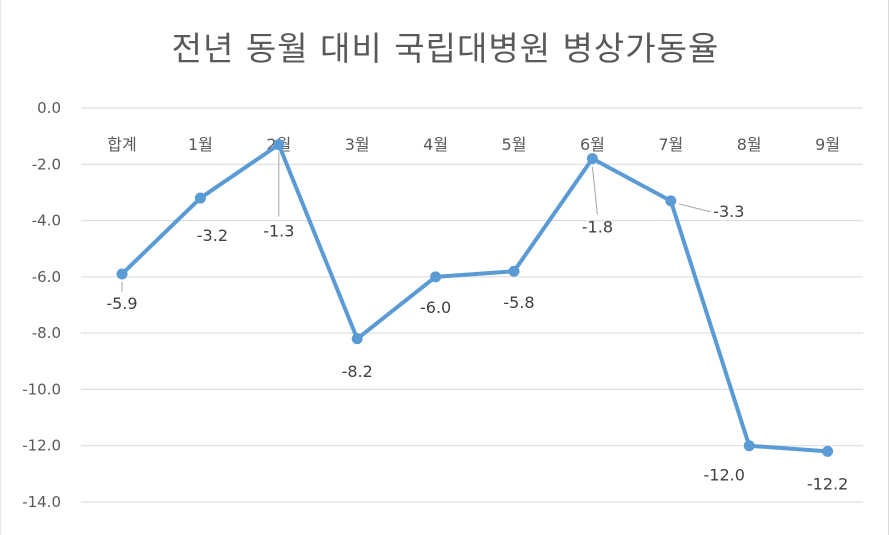  What do you see at coordinates (723, 475) in the screenshot?
I see `data-label: -12.0` at bounding box center [723, 475].